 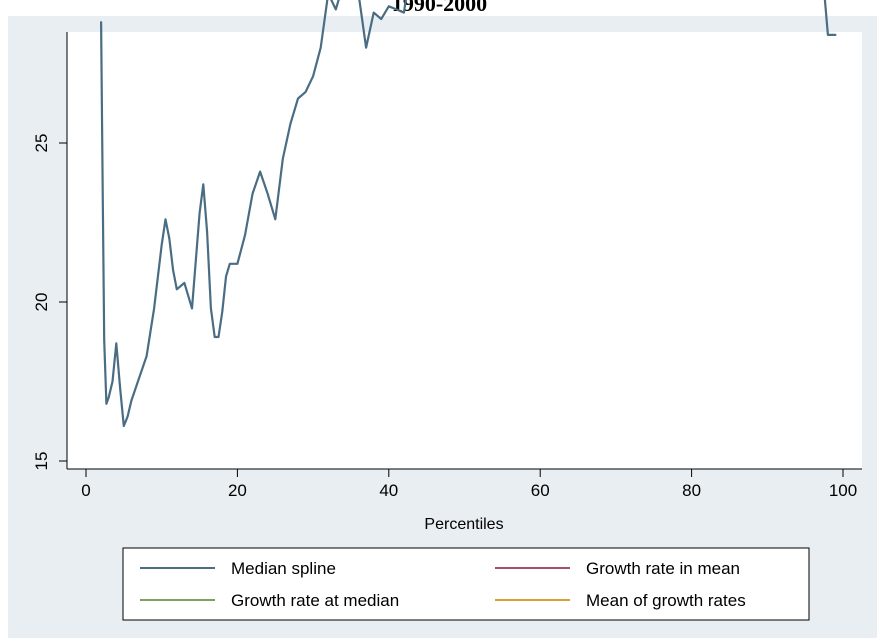 What do you see at coordinates (540, 490) in the screenshot?
I see `x-tick-label: 60` at bounding box center [540, 490].